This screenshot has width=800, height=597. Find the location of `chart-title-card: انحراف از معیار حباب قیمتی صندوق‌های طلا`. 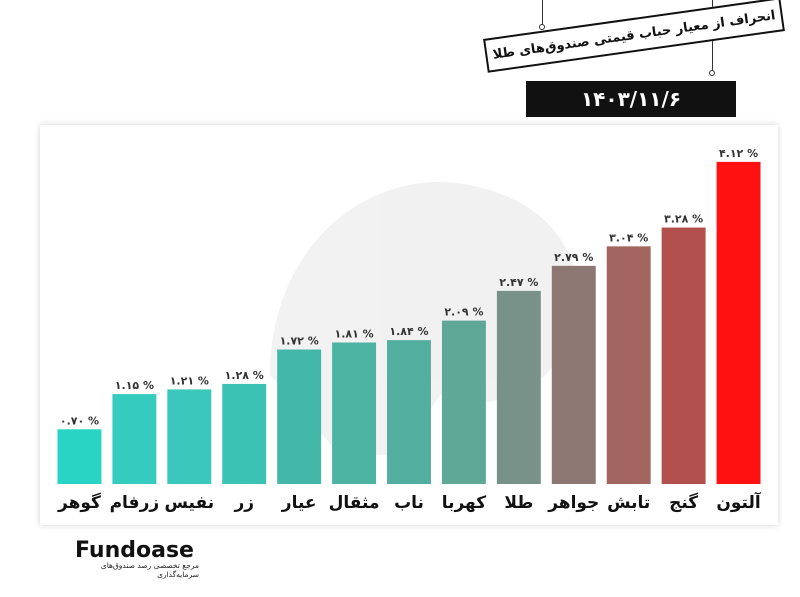

chart-title-card: انحراف از معیار حباب قیمتی صندوق‌های طلا is located at coordinates (634, 36).